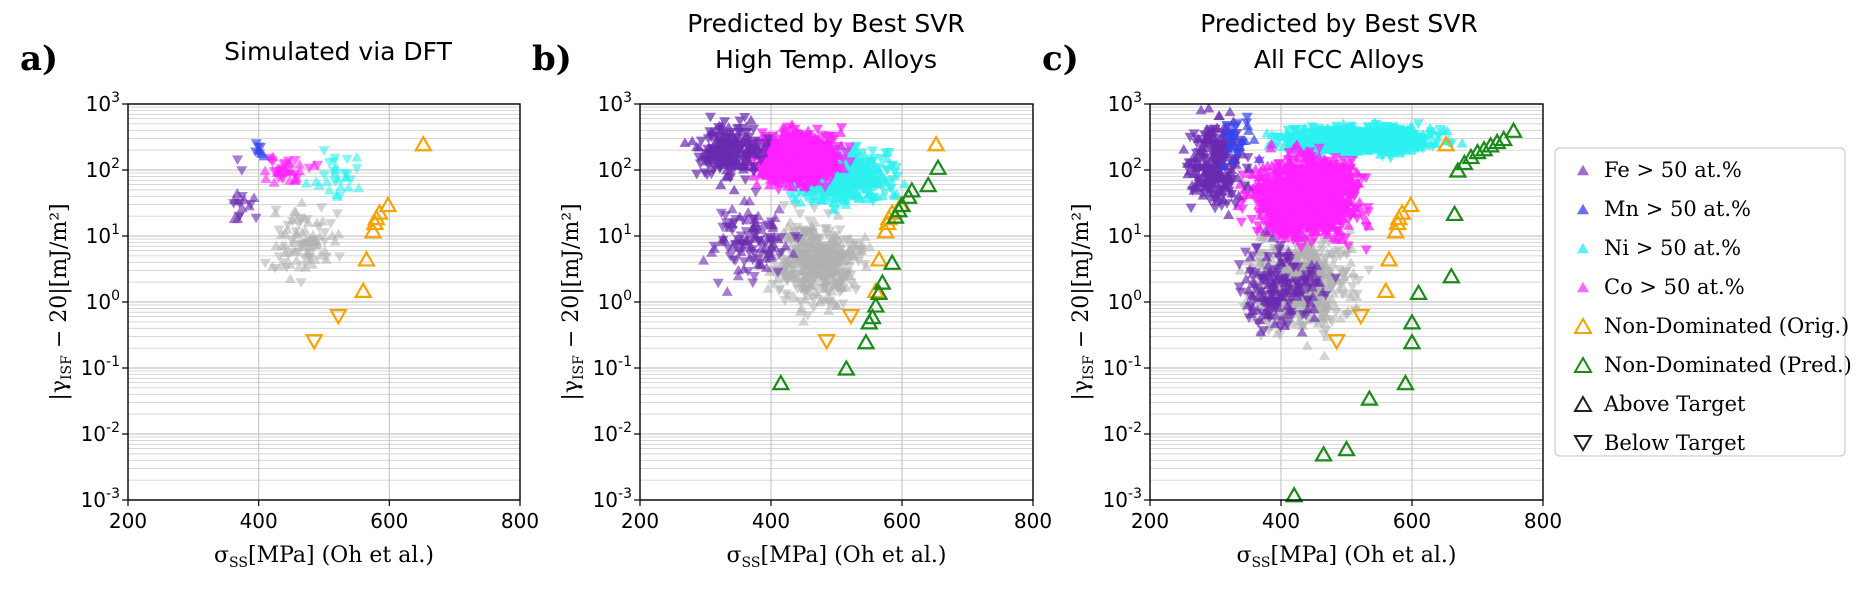 The image size is (1868, 596). What do you see at coordinates (520, 521) in the screenshot?
I see `x-tick-label: 800` at bounding box center [520, 521].